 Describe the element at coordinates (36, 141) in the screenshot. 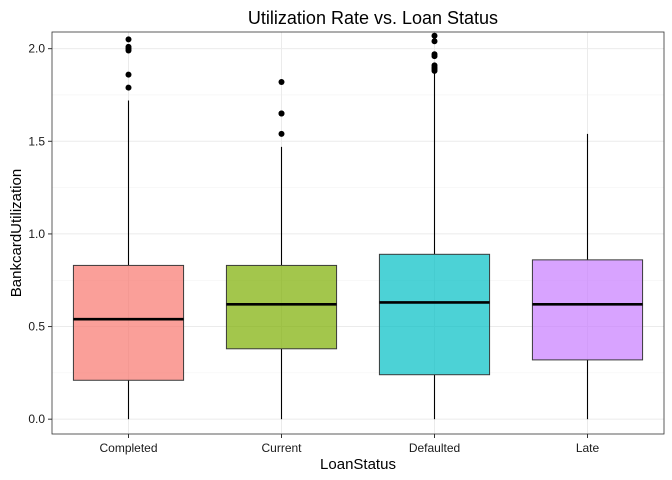

I see `y-tick-label: 1.5` at that location.